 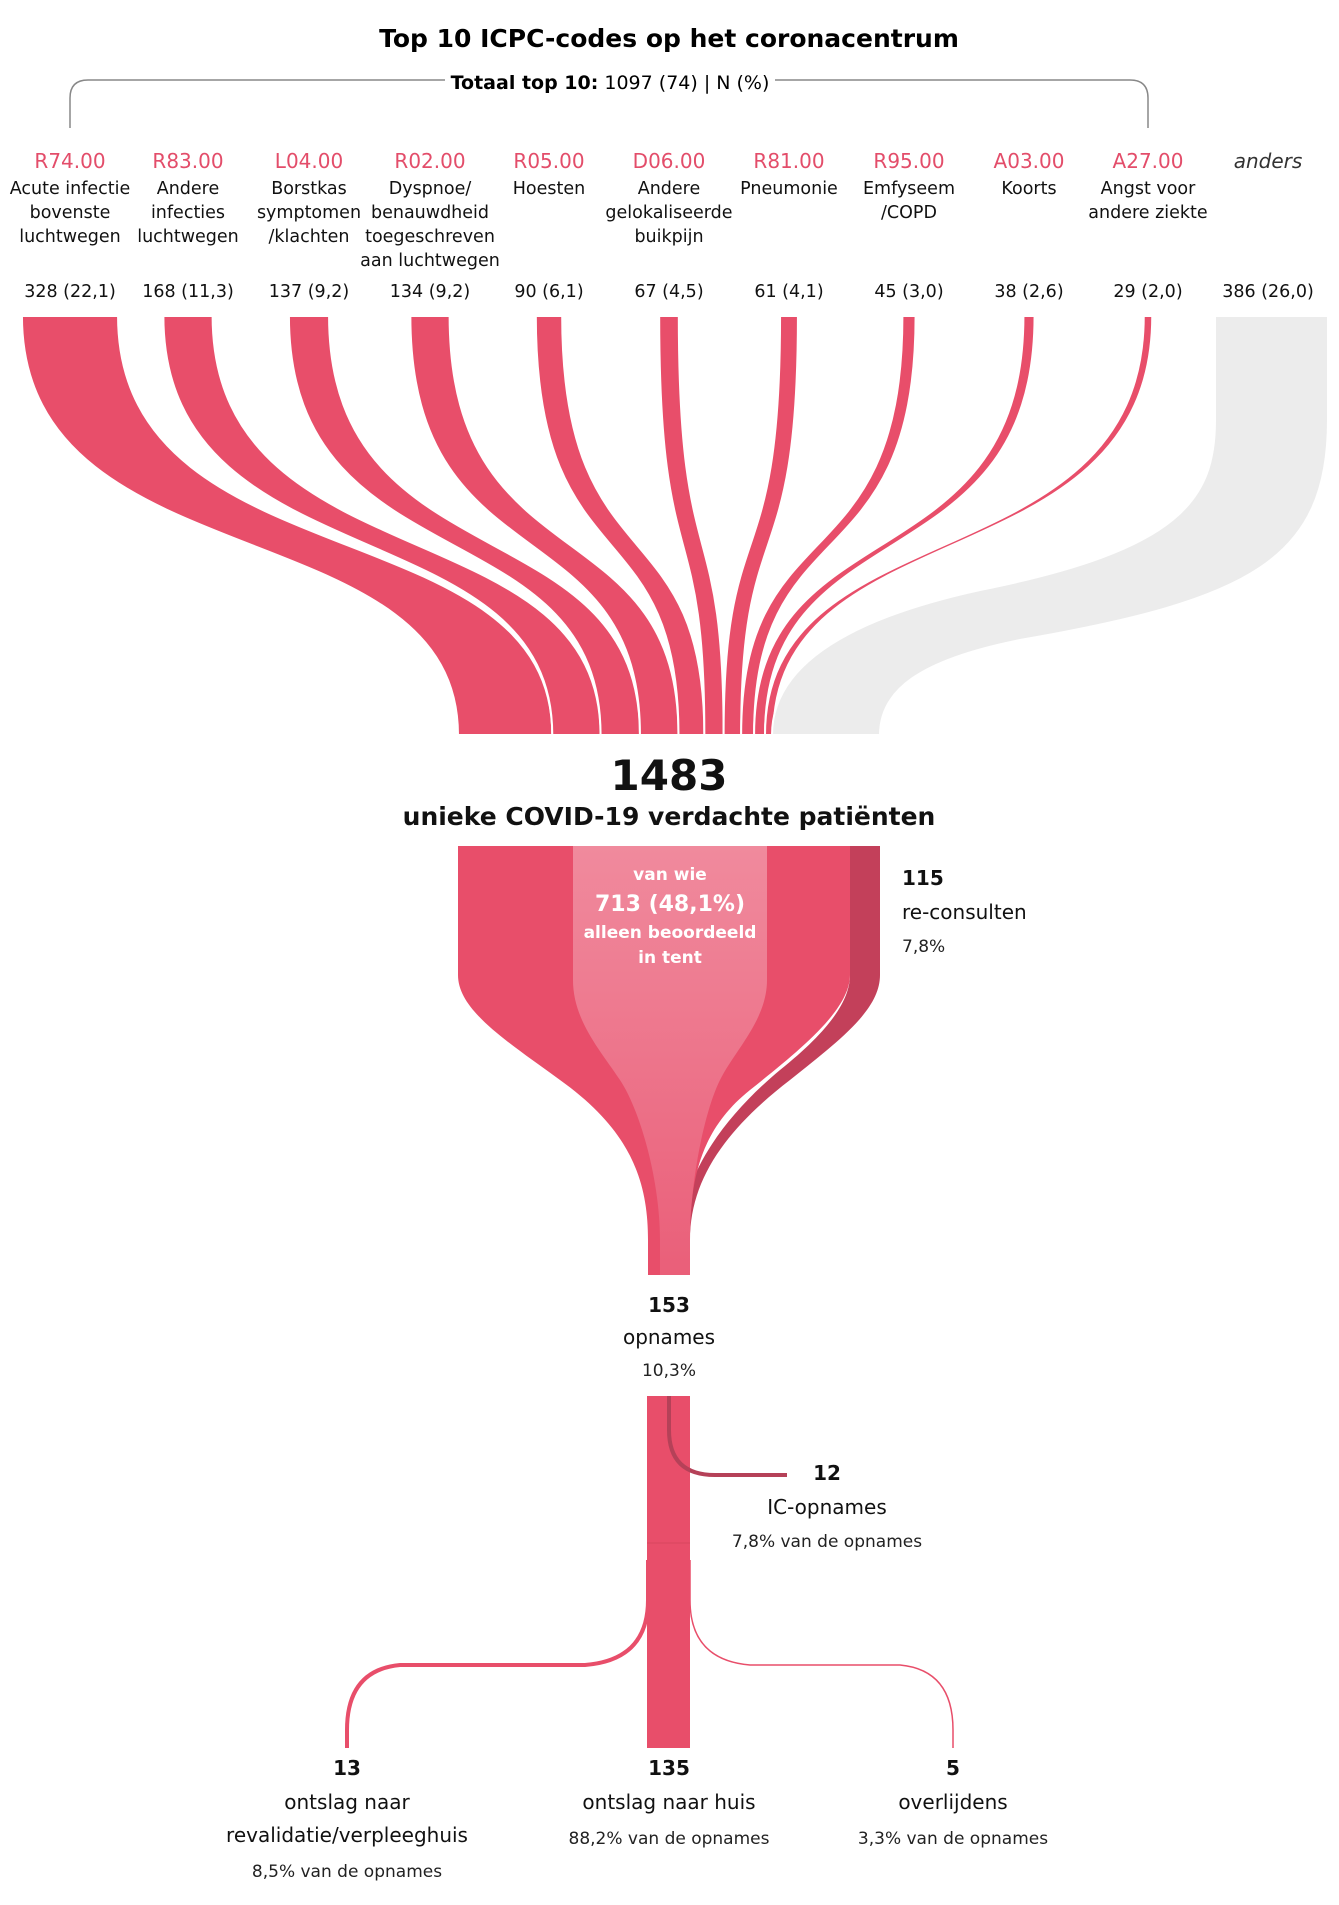 What do you see at coordinates (188, 292) in the screenshot?
I see `code-count: 168 (11,3)` at bounding box center [188, 292].